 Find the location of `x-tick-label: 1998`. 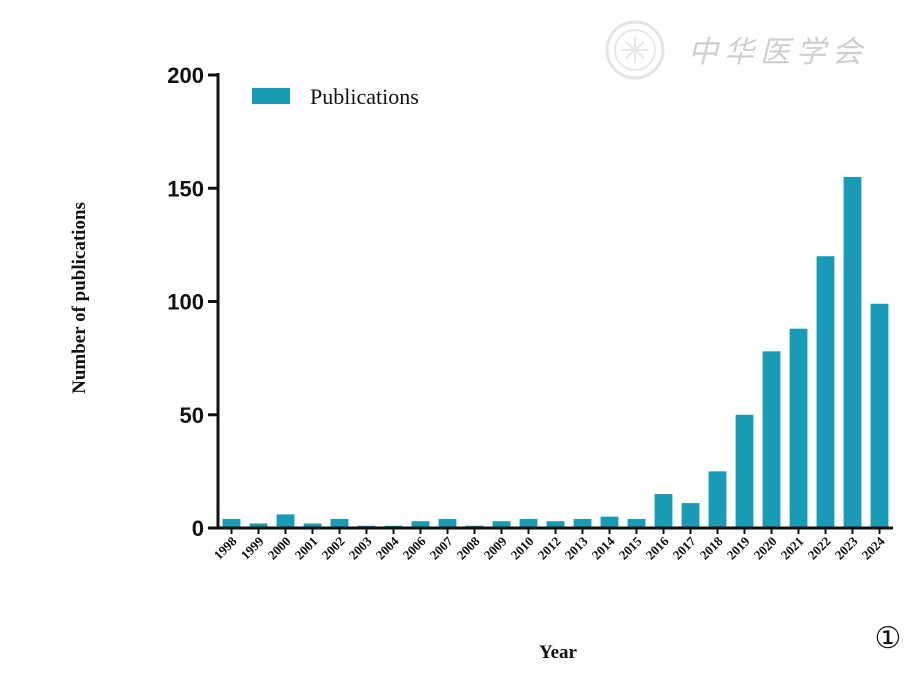

x-tick-label: 1998 is located at coordinates (225, 547).